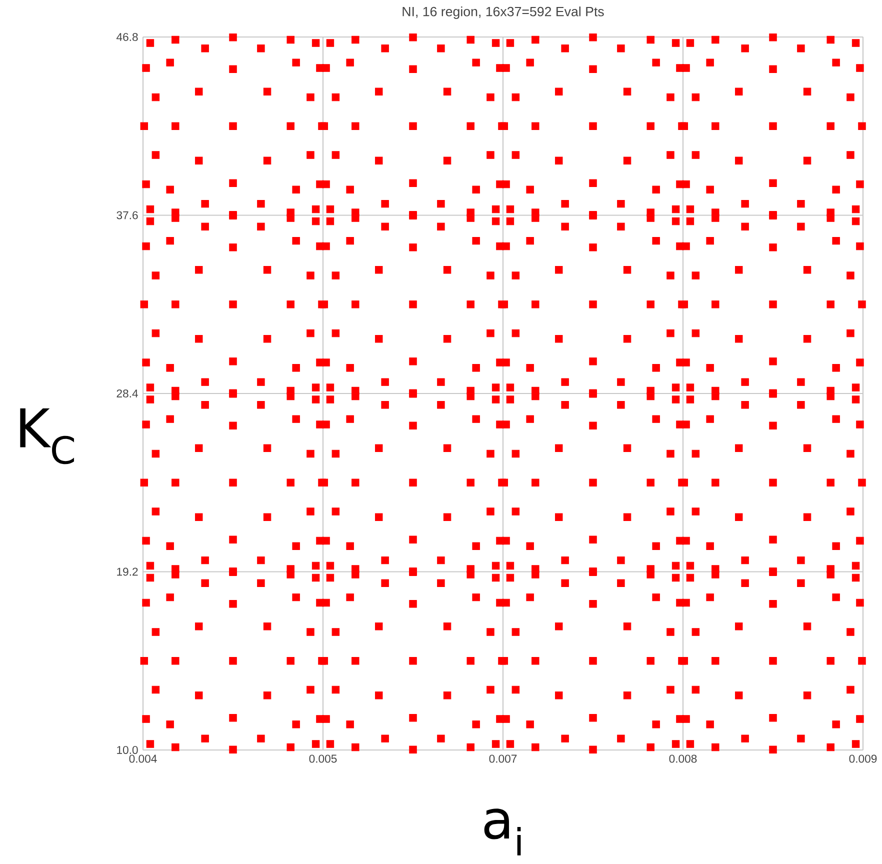 This screenshot has height=864, width=882. Describe the element at coordinates (143, 758) in the screenshot. I see `x-tick-label: 0.004` at that location.